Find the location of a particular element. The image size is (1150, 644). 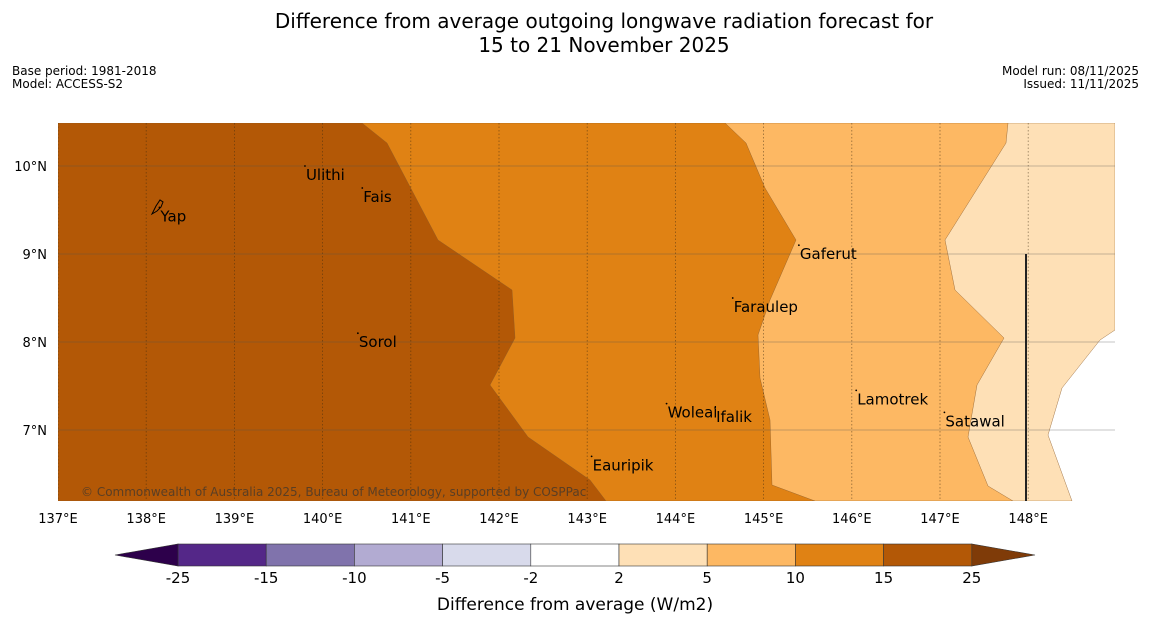

model-name: Model: ACCESS-S2 is located at coordinates (68, 84).